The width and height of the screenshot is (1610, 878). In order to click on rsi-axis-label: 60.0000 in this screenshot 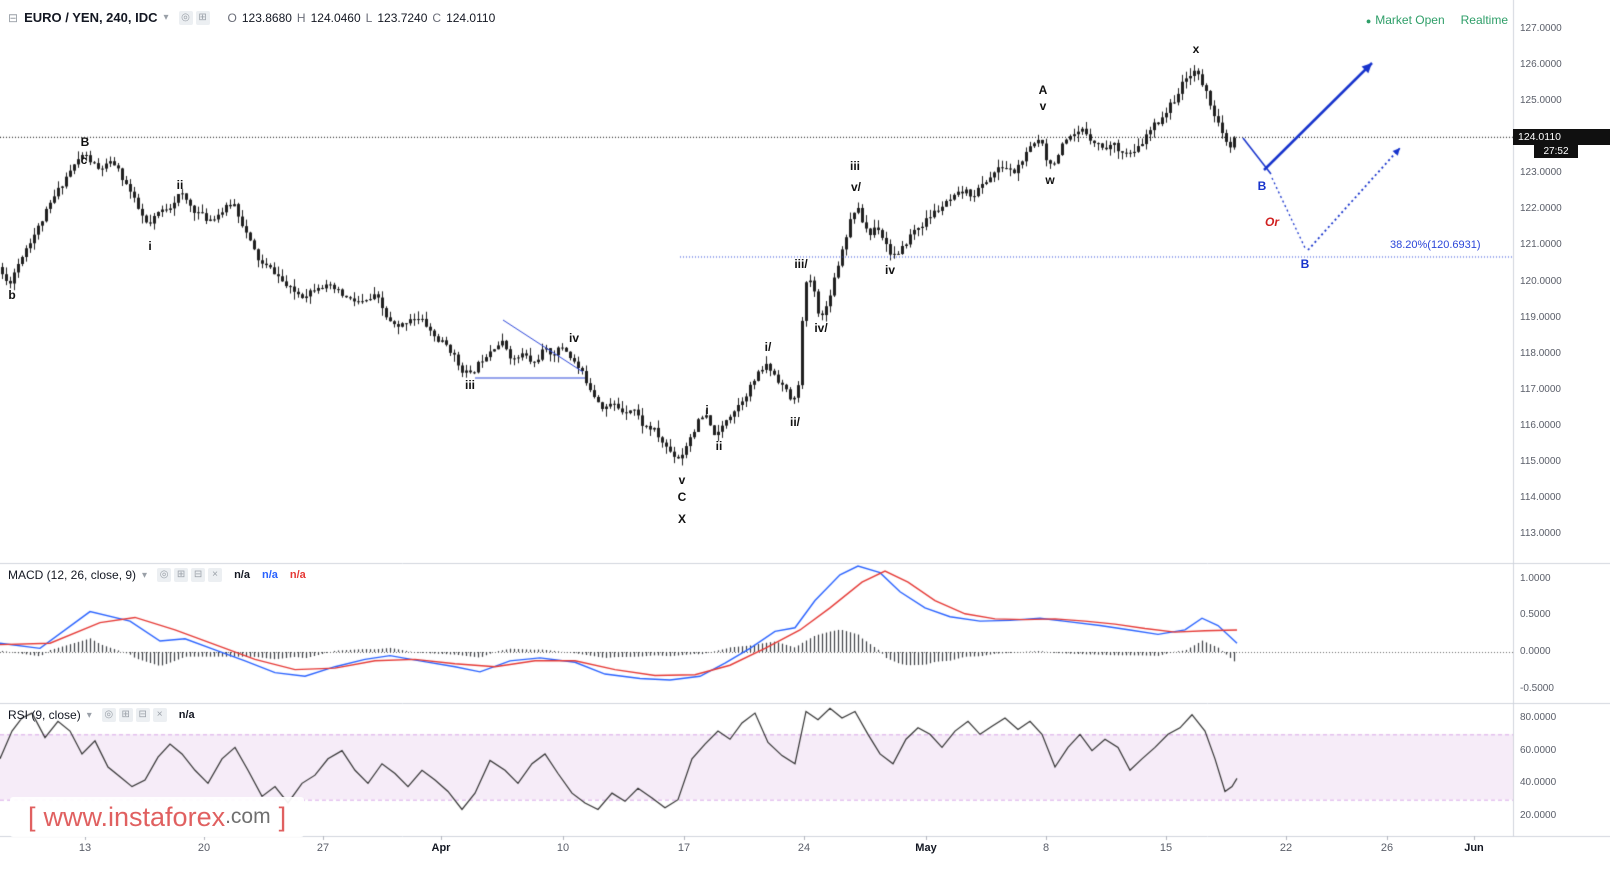, I will do `click(1538, 750)`.